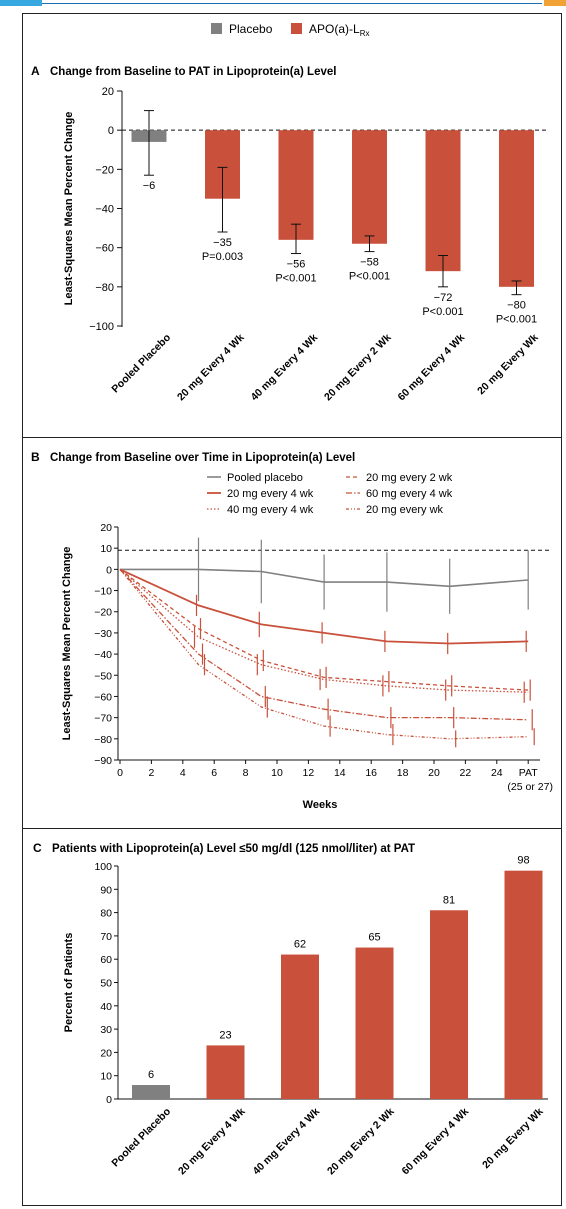 The width and height of the screenshot is (566, 1209). I want to click on y-axis-label-b: Least-Squares Mean Percent Change, so click(67, 644).